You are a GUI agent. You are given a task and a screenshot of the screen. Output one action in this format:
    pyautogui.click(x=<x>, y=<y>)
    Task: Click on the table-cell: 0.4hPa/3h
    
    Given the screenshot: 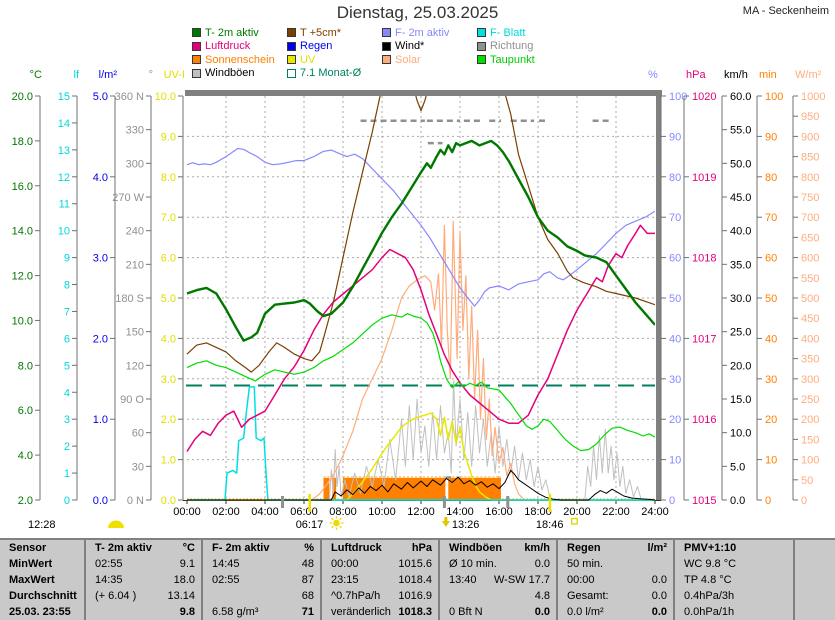 What is the action you would take?
    pyautogui.click(x=709, y=596)
    